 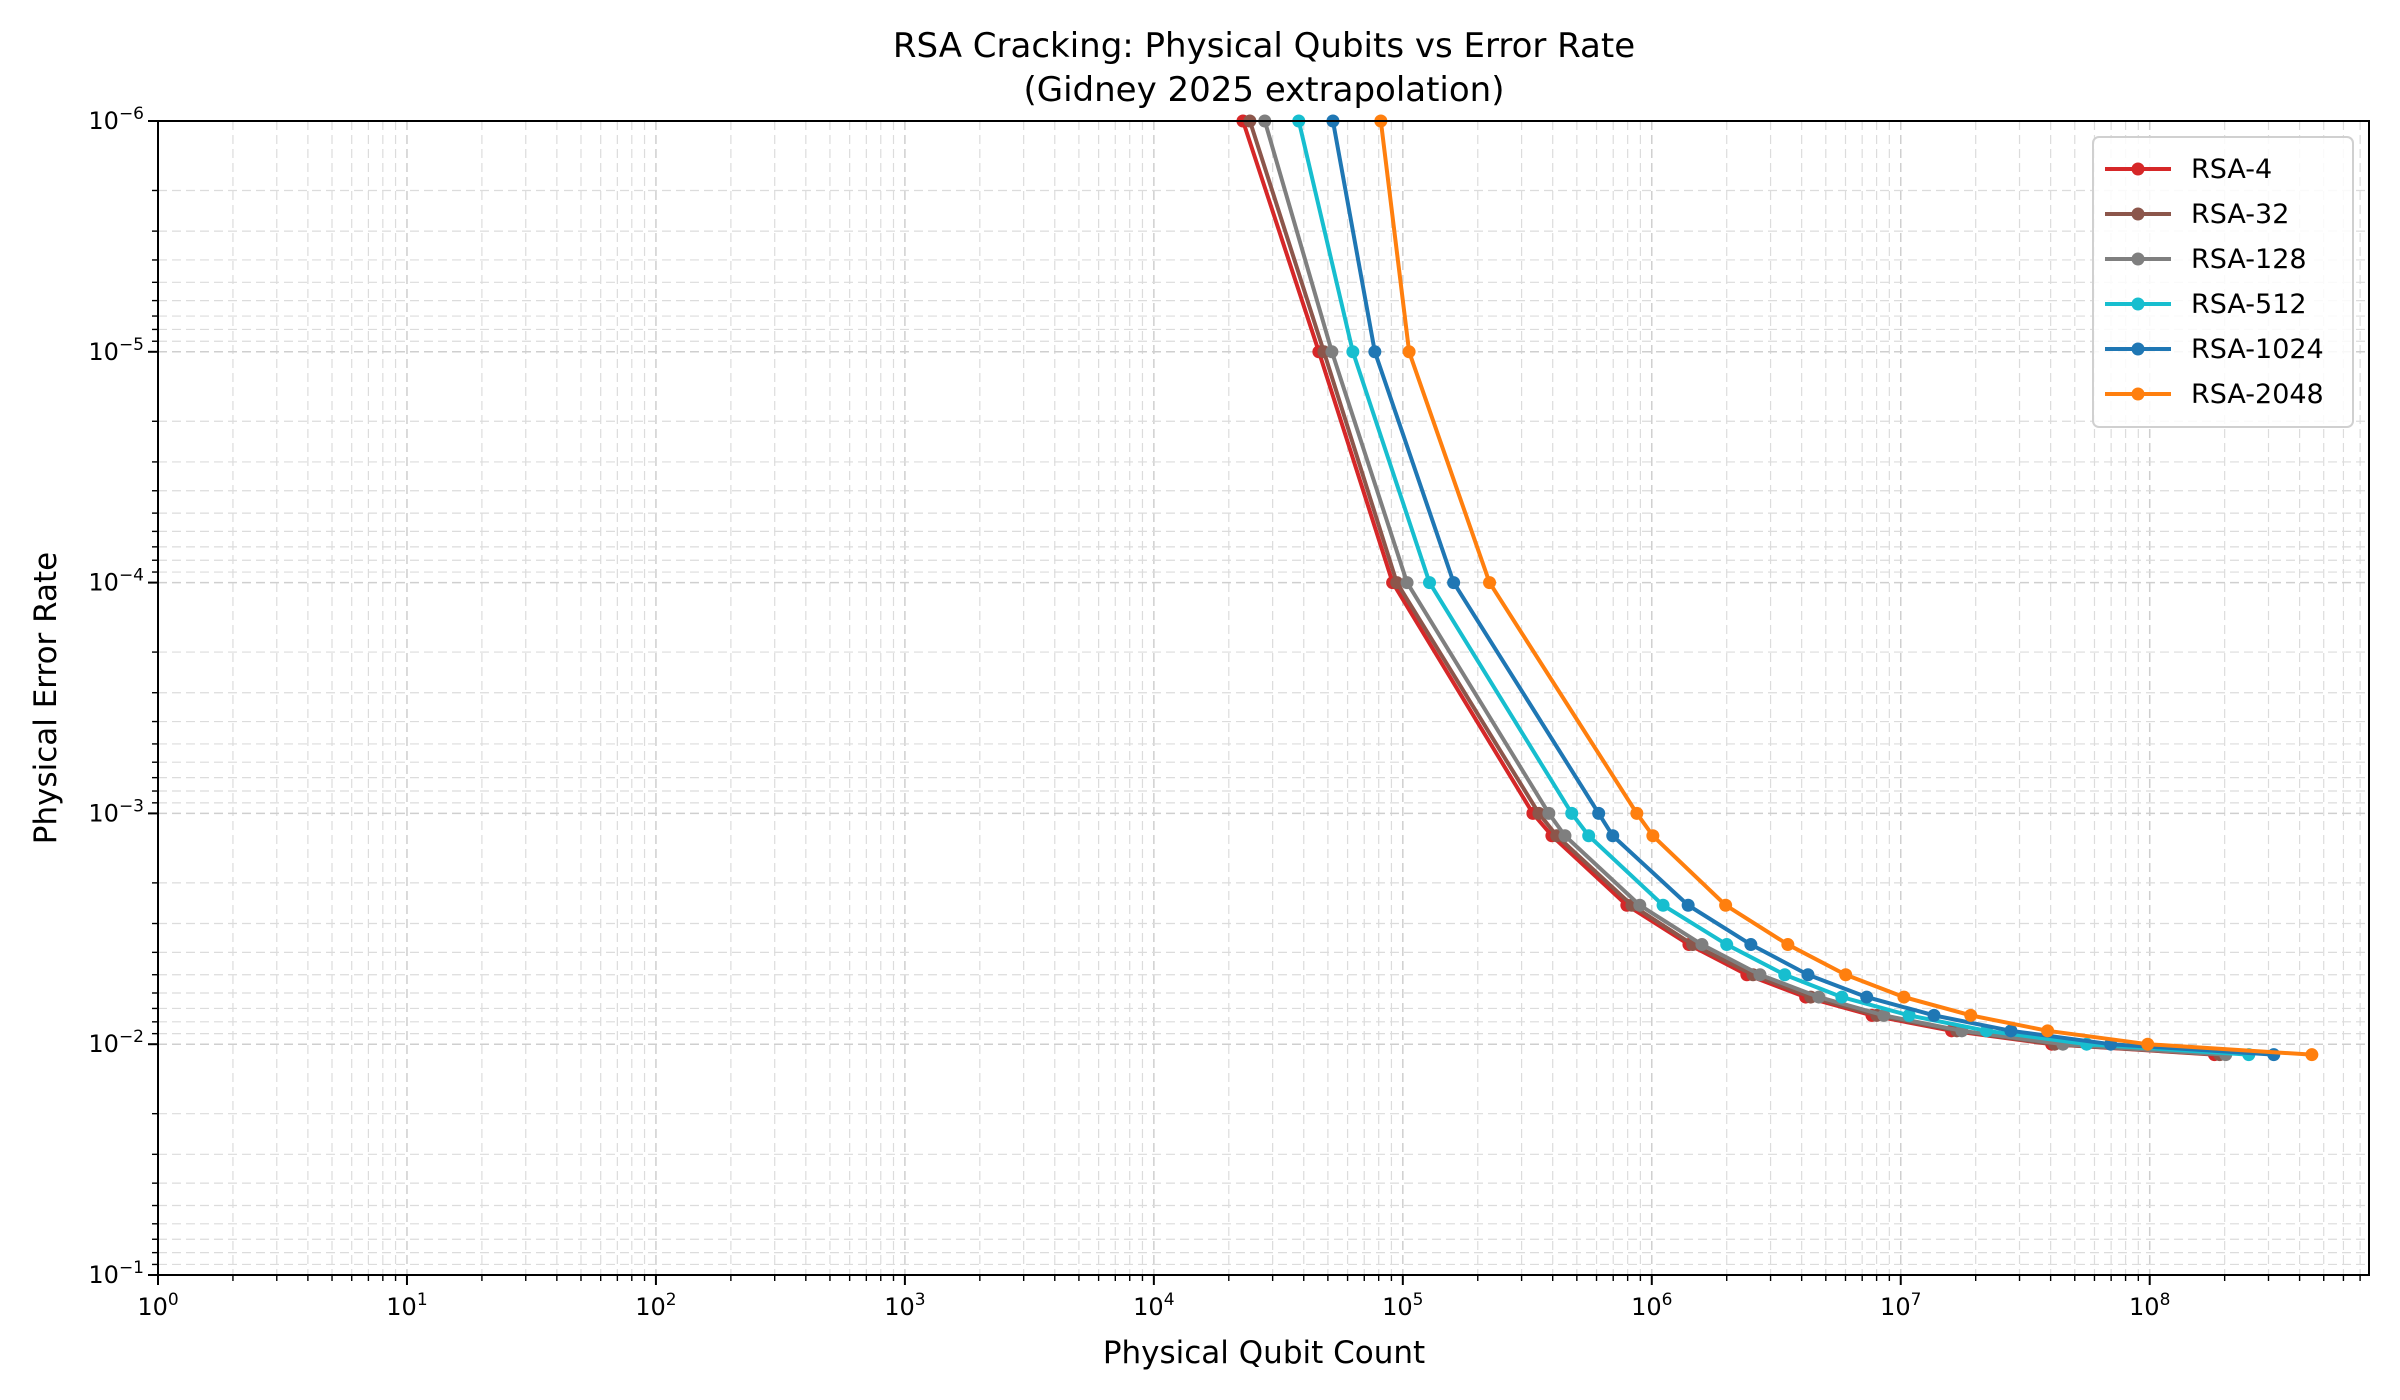 I want to click on x-tick-label: 107, so click(x=1900, y=1305).